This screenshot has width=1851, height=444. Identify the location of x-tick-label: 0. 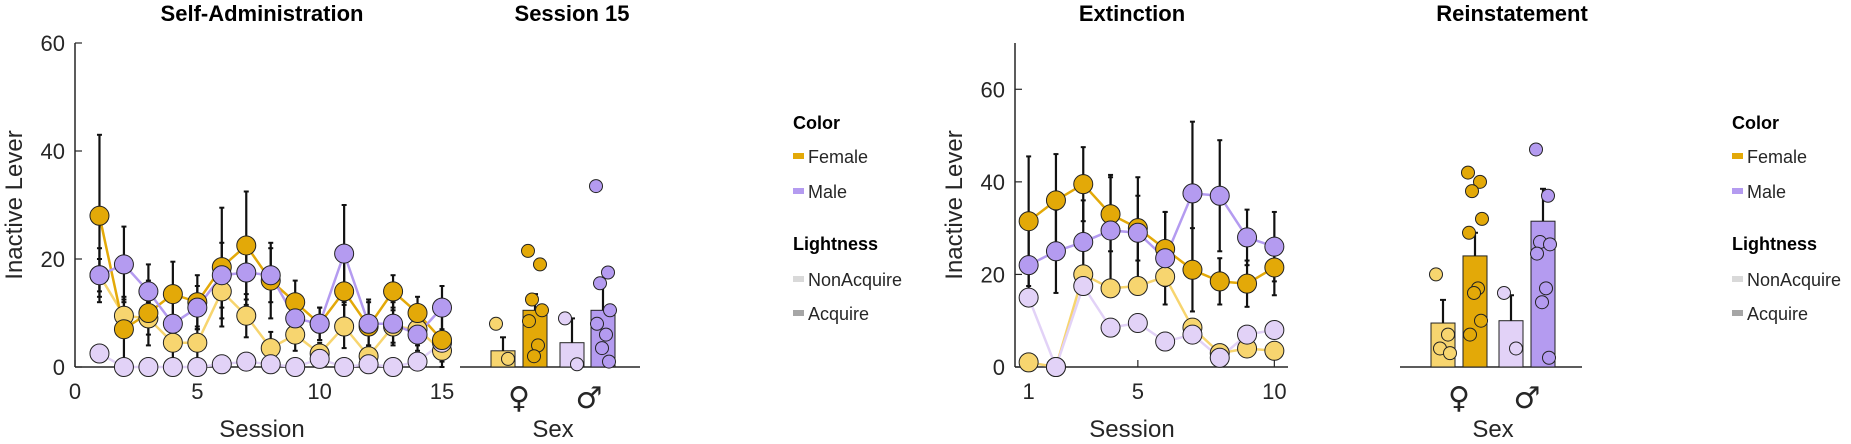
(75, 391).